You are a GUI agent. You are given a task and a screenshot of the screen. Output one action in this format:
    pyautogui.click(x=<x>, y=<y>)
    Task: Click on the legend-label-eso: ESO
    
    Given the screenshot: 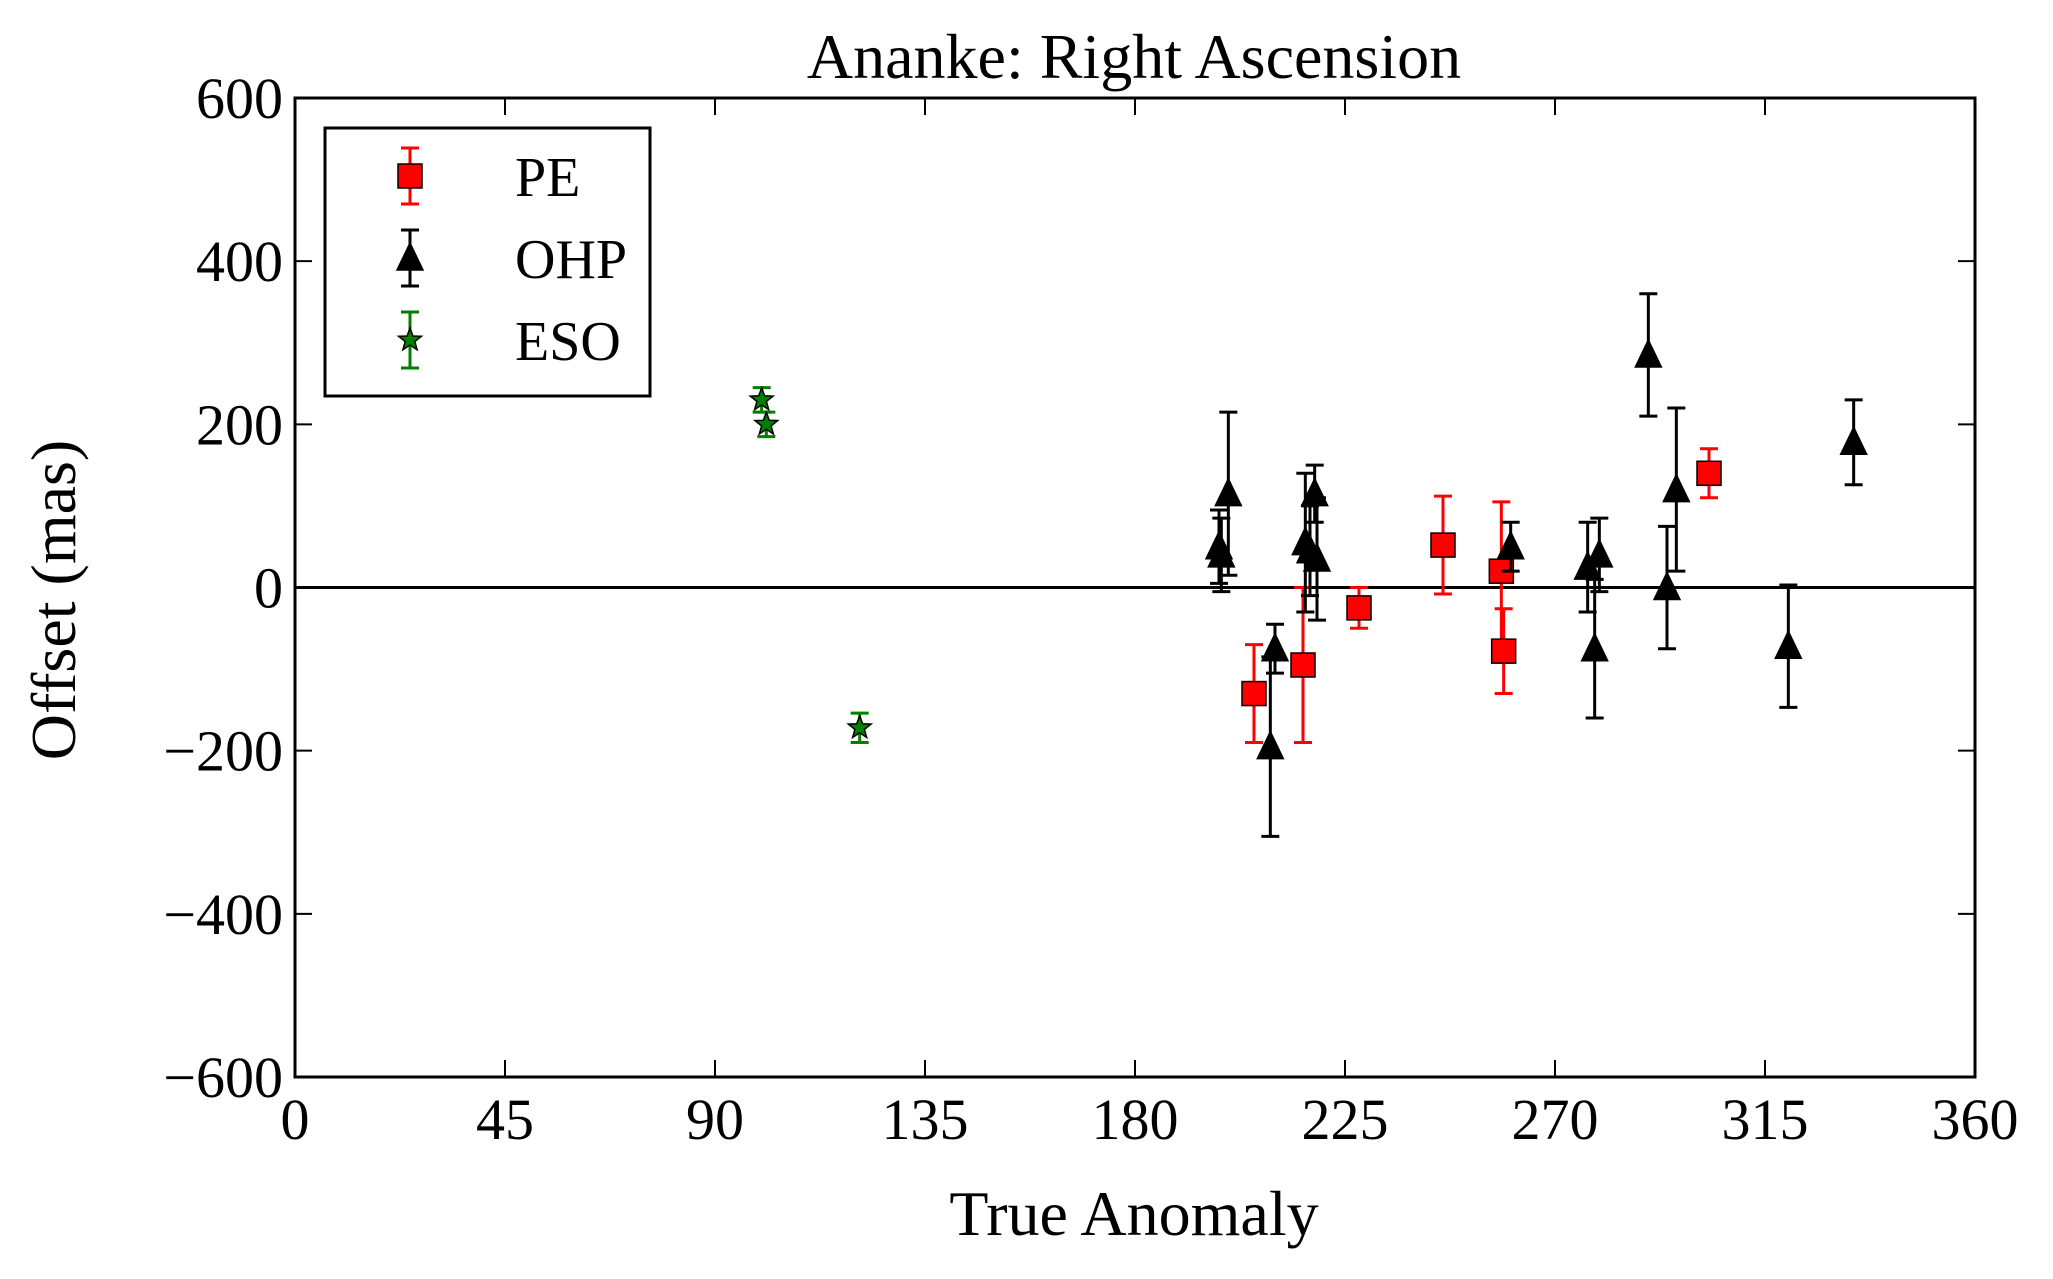 What is the action you would take?
    pyautogui.click(x=568, y=342)
    